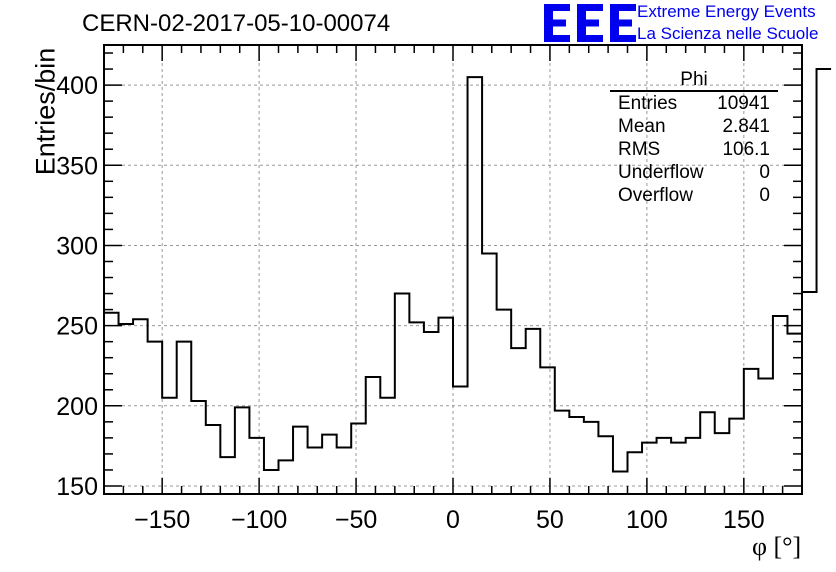  I want to click on stats-row-entries: Entries 10941, so click(694, 103).